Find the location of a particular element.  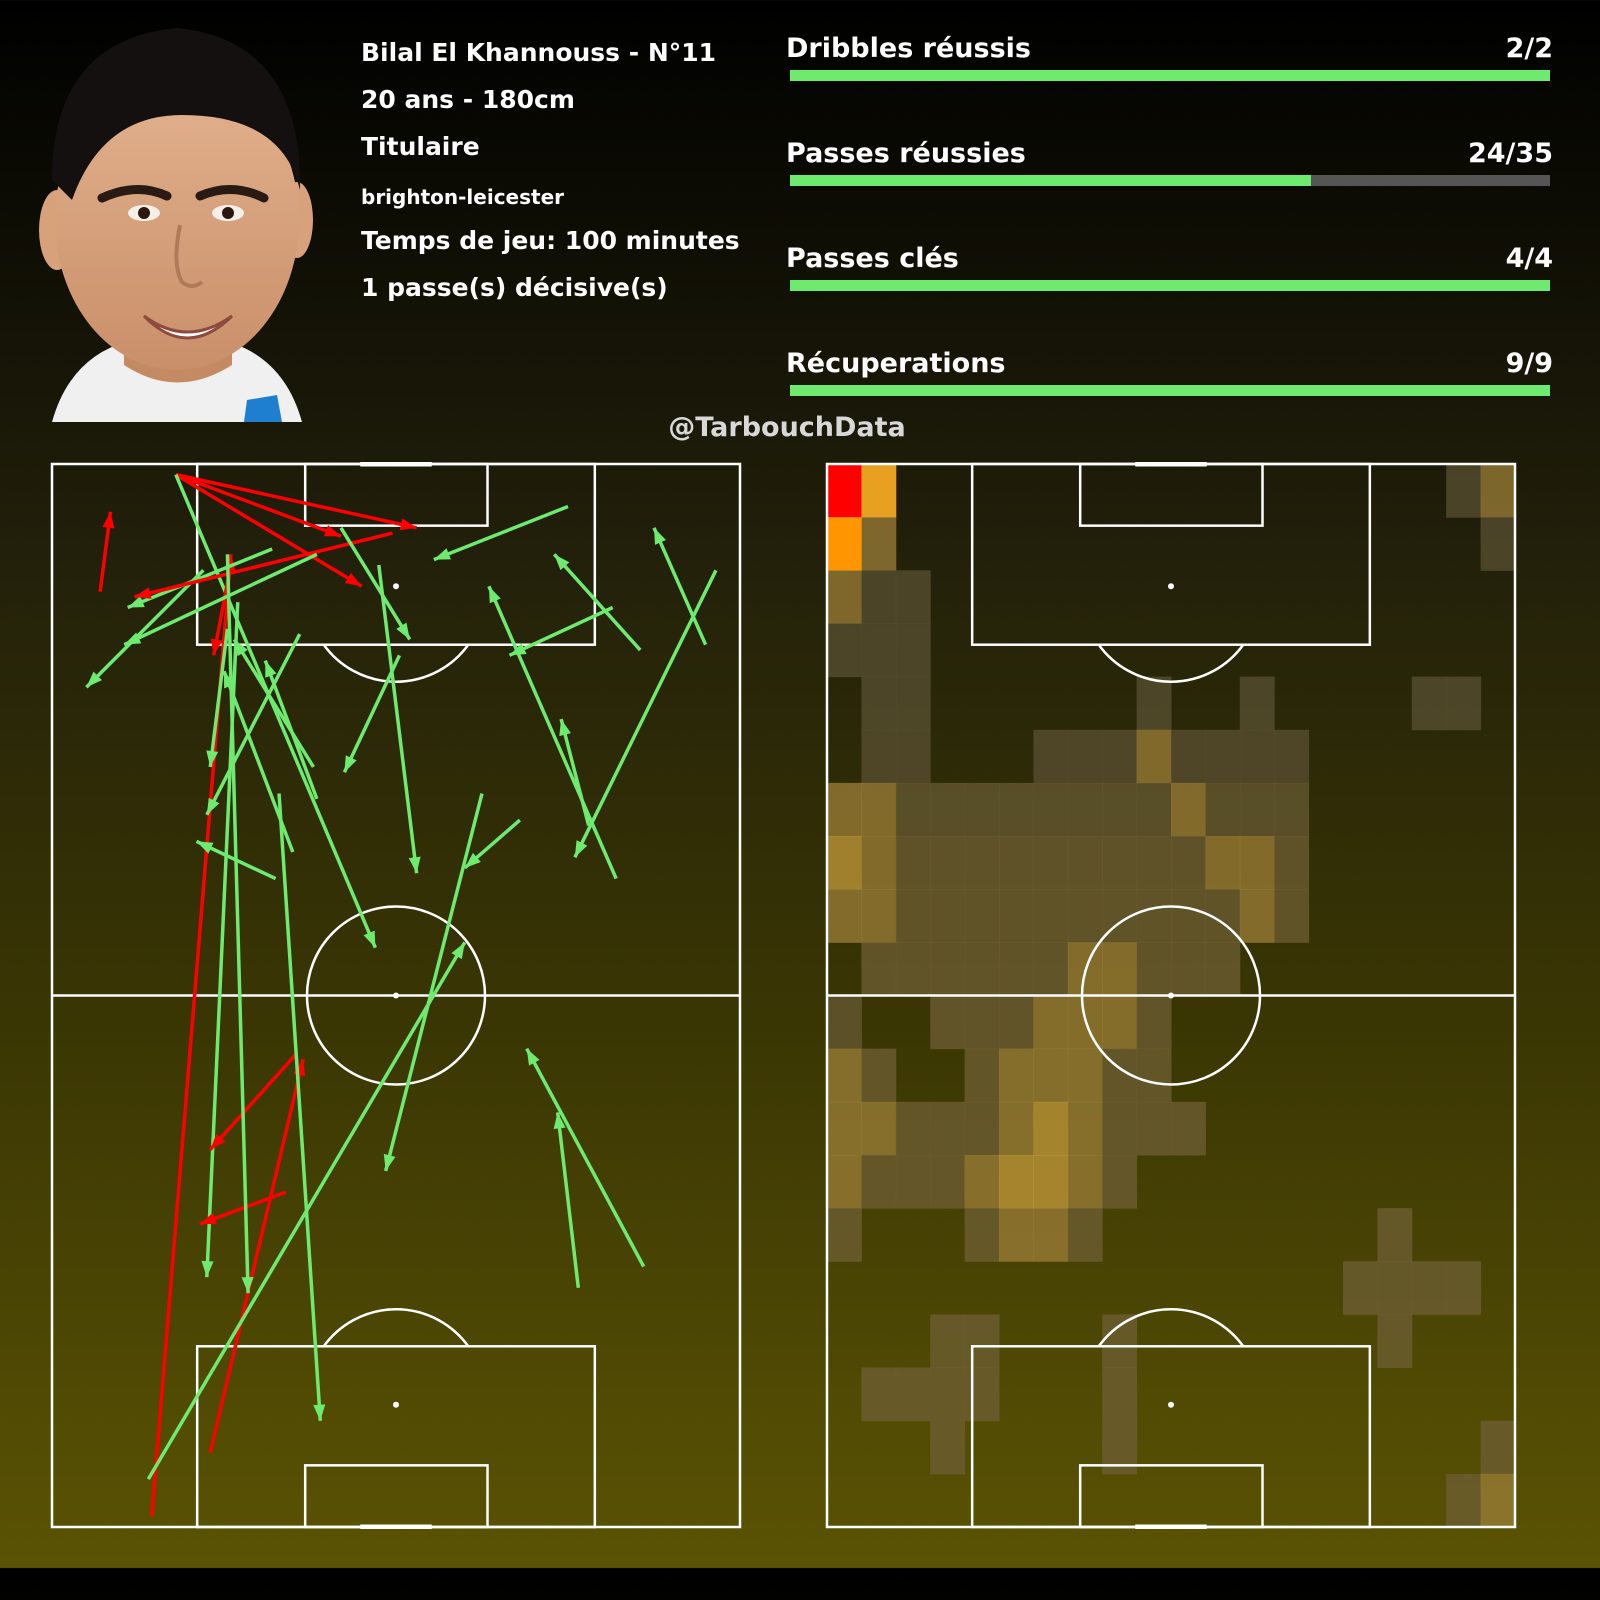

assists: 1 passe(s) décisive(s) is located at coordinates (514, 287).